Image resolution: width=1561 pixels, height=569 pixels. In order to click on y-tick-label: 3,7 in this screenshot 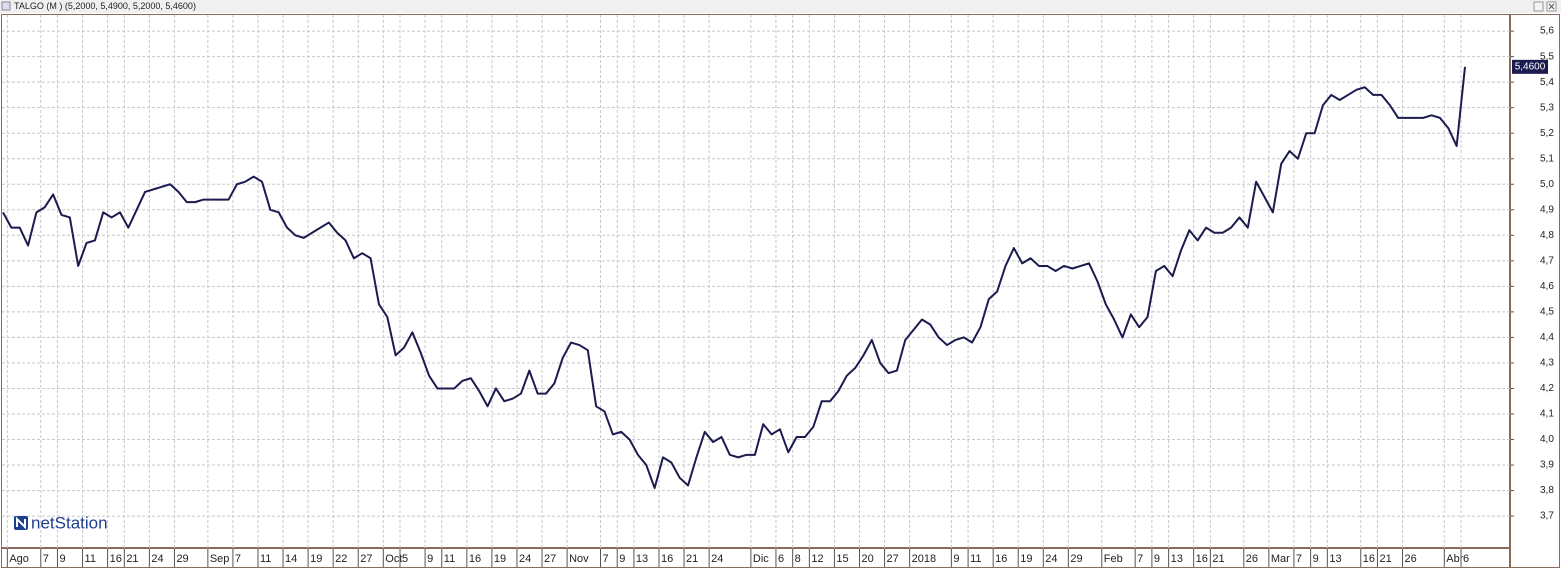, I will do `click(1547, 516)`.